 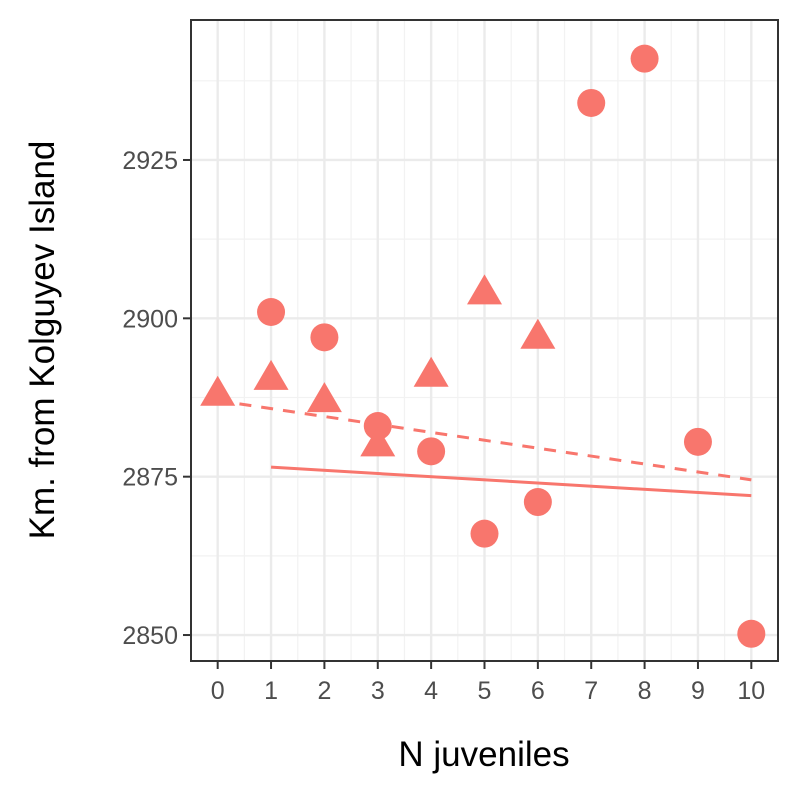 What do you see at coordinates (218, 691) in the screenshot?
I see `x-tick-label: 0` at bounding box center [218, 691].